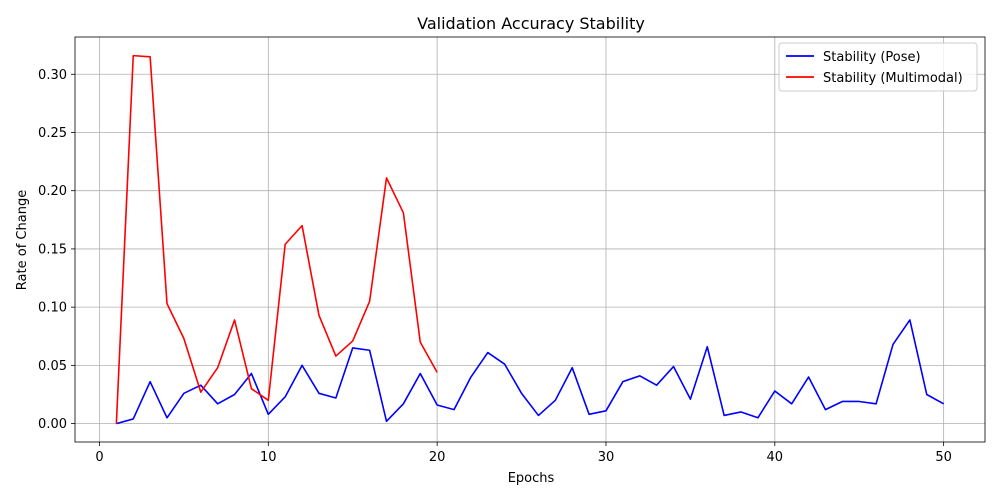 The image size is (1000, 504). Describe the element at coordinates (606, 457) in the screenshot. I see `x-tick-label: 30` at that location.